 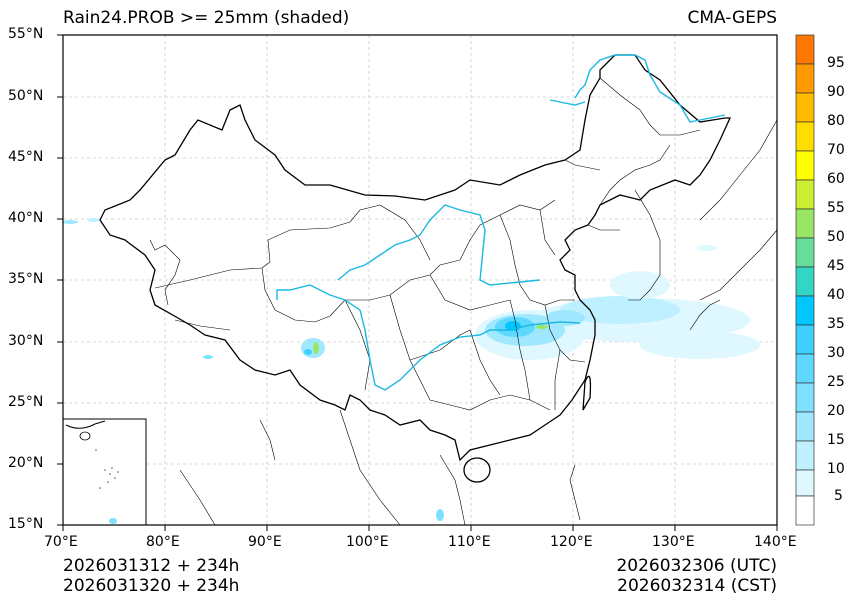 I want to click on lon-label: 90°E, so click(x=265, y=542).